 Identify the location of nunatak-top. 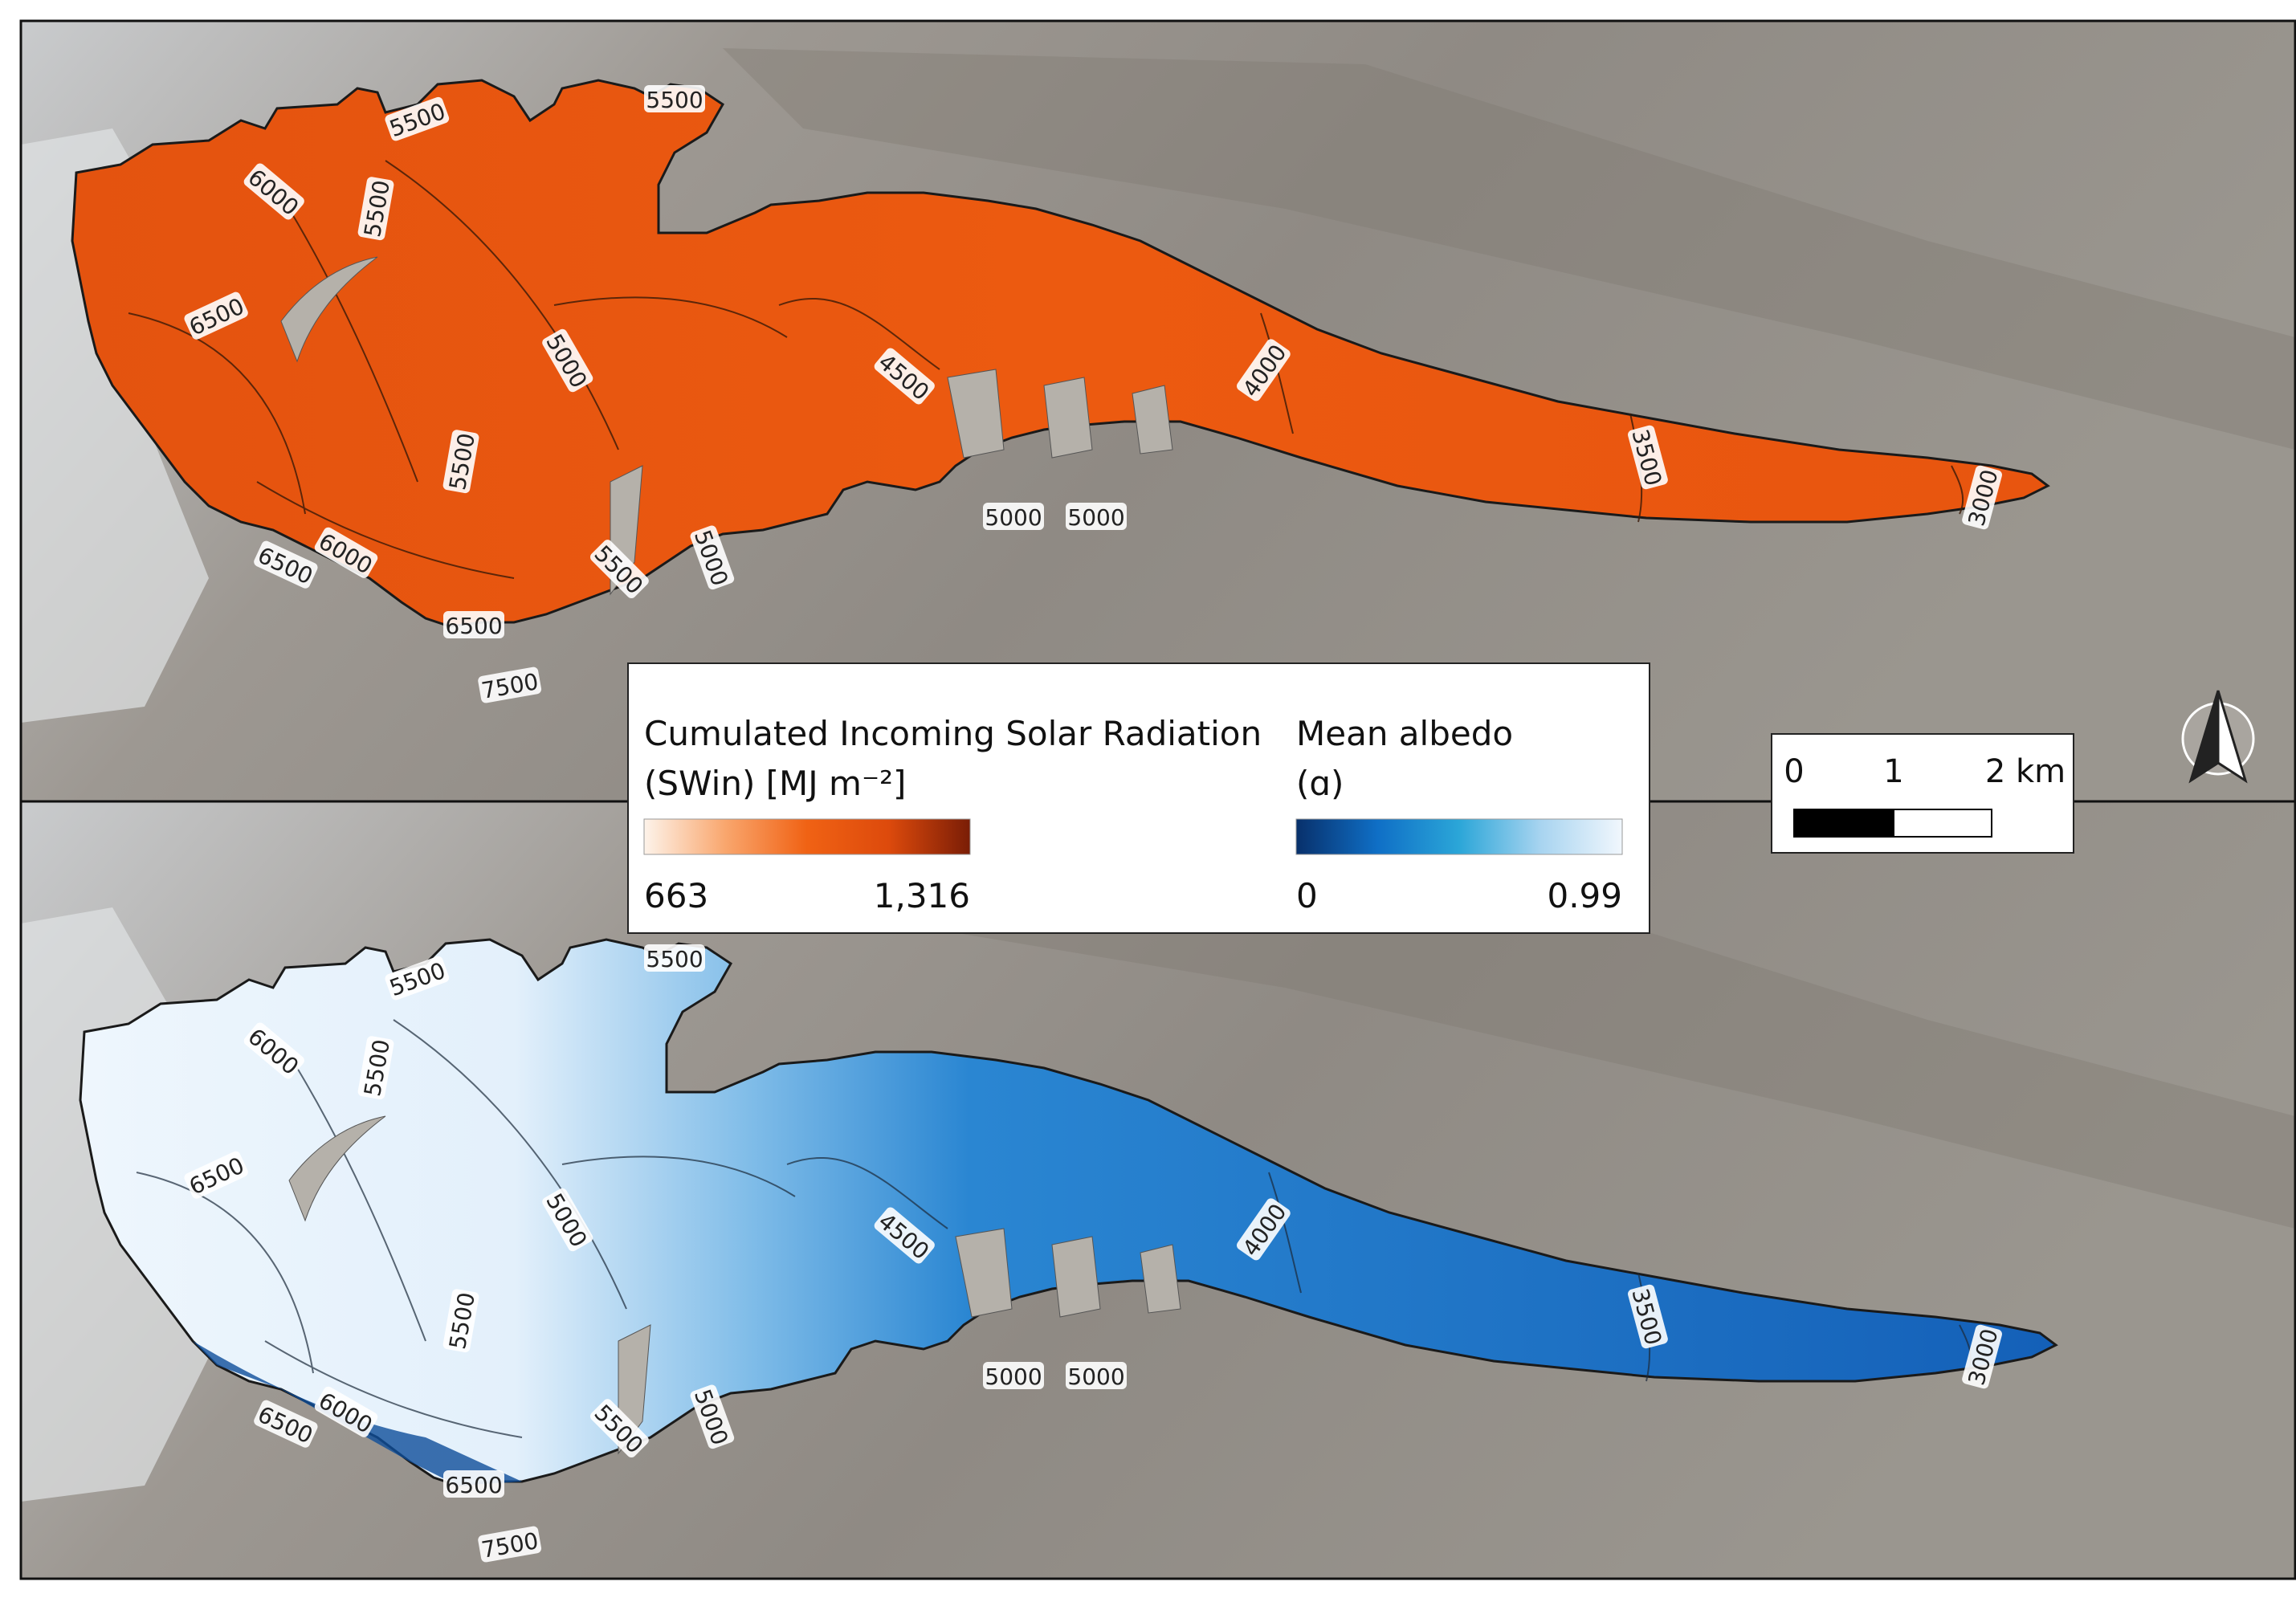
(727, 426).